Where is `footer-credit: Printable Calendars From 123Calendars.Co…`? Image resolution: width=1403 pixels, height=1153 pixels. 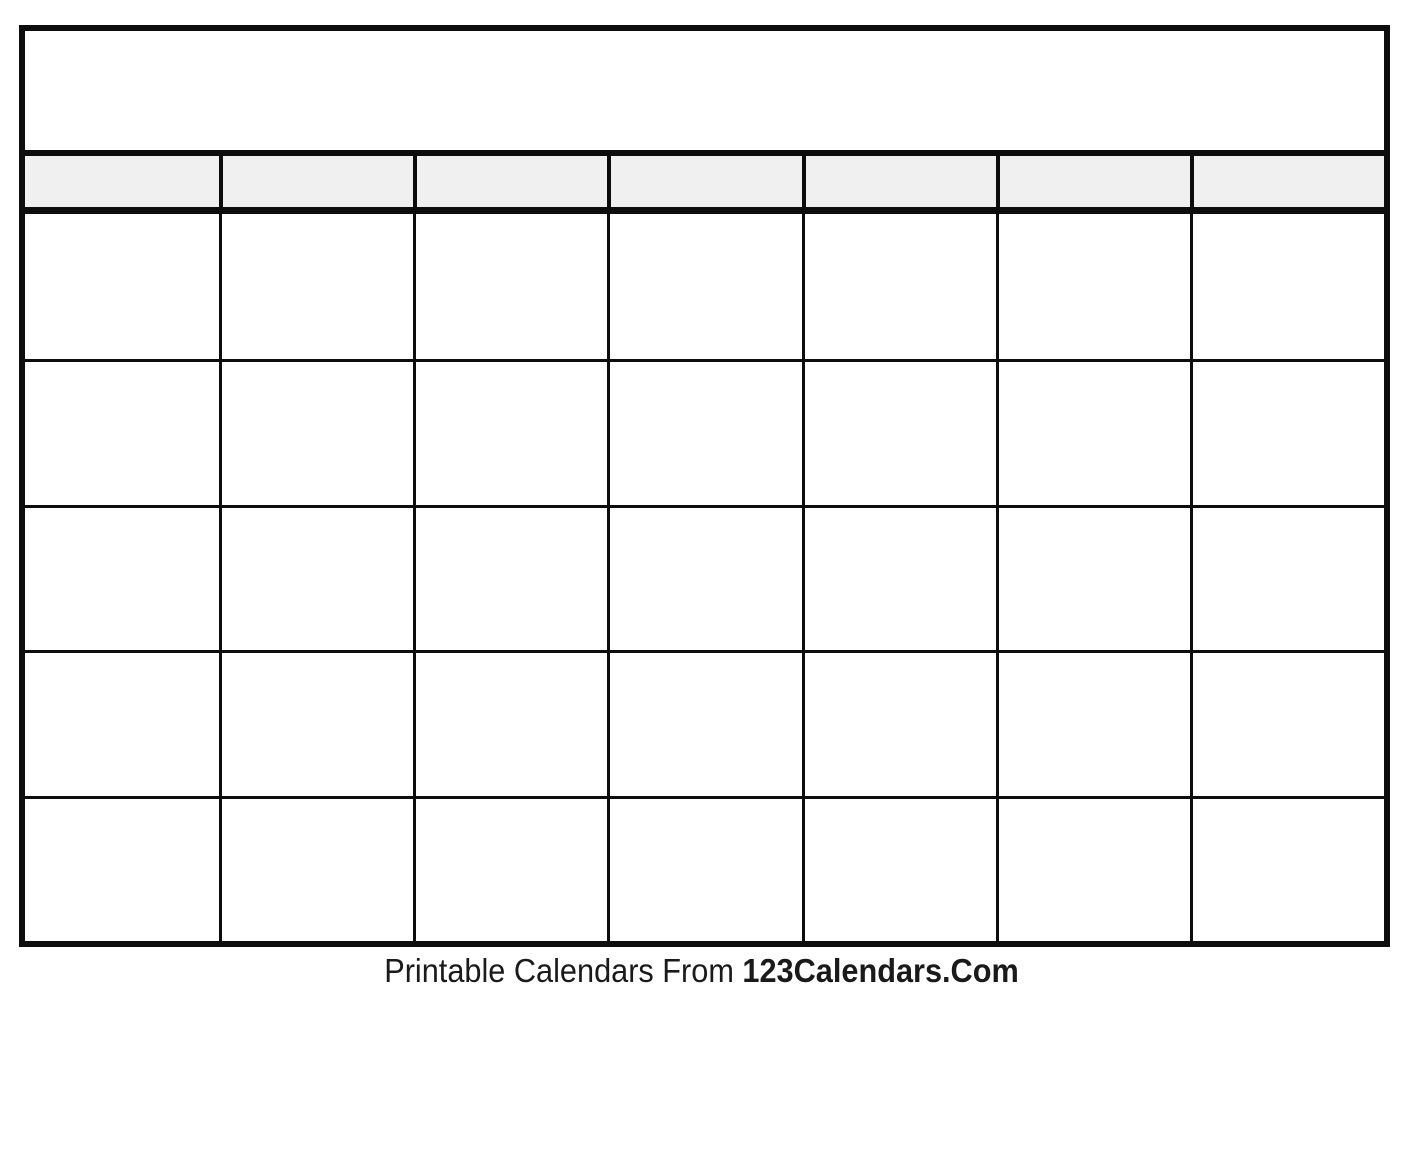 footer-credit: Printable Calendars From 123Calendars.Co… is located at coordinates (701, 971).